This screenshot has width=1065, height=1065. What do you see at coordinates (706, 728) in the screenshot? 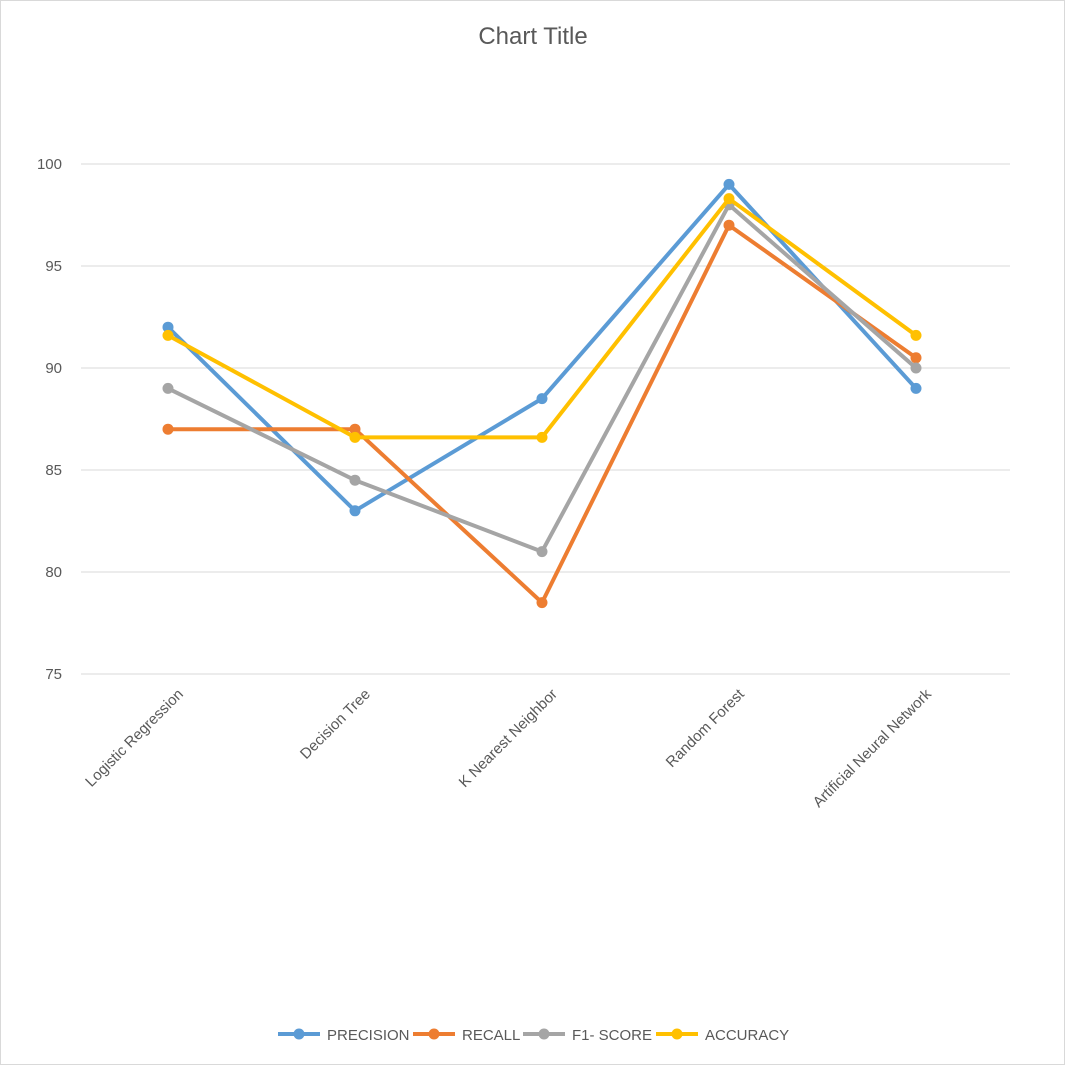
I see `x-category-label: Random Forest` at bounding box center [706, 728].